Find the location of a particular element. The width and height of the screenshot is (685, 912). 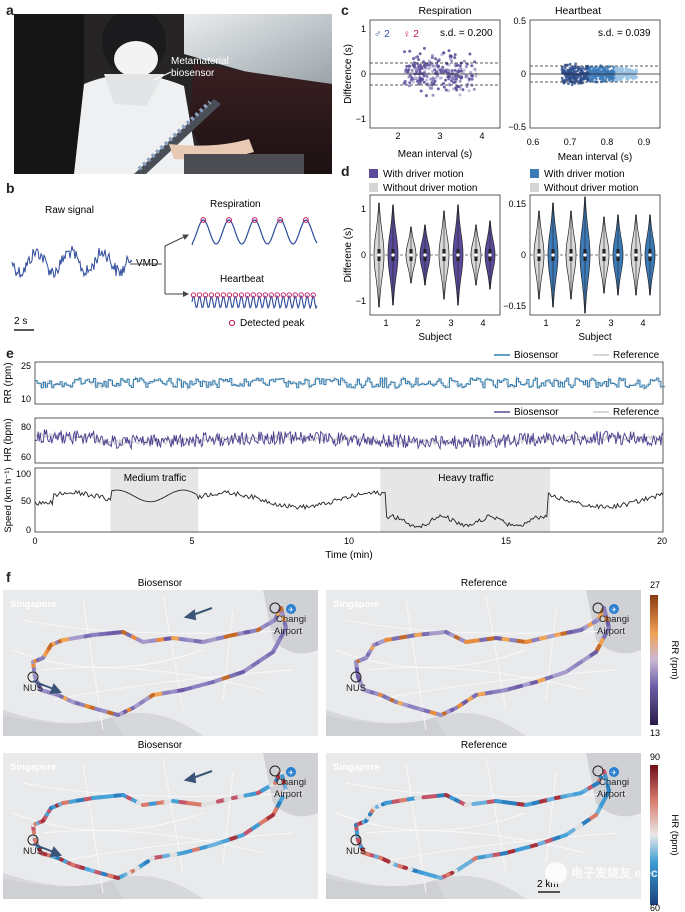

panel-label-b: b is located at coordinates (10, 188).